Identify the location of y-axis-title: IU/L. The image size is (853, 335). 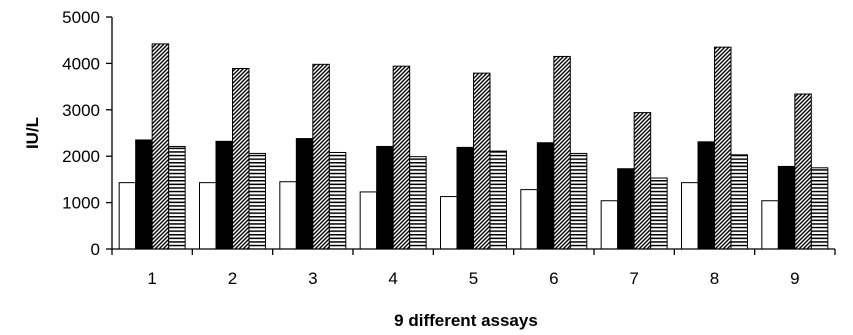
(32, 133).